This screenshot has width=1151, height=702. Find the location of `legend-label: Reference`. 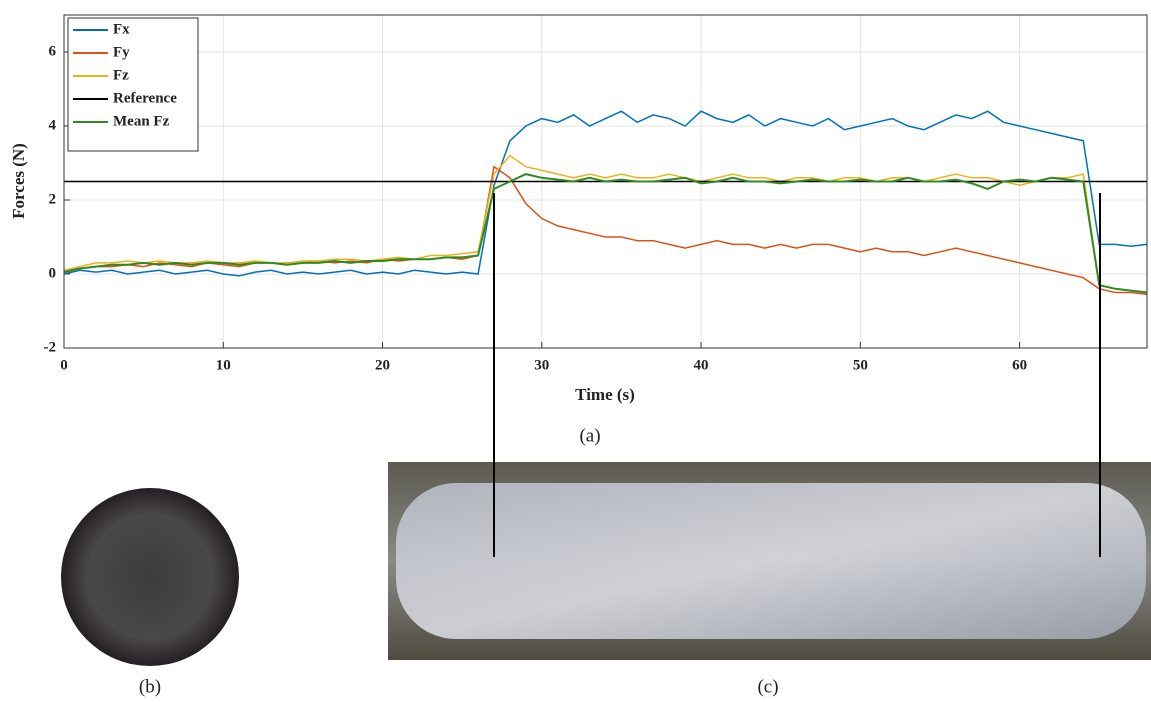

legend-label: Reference is located at coordinates (145, 98).